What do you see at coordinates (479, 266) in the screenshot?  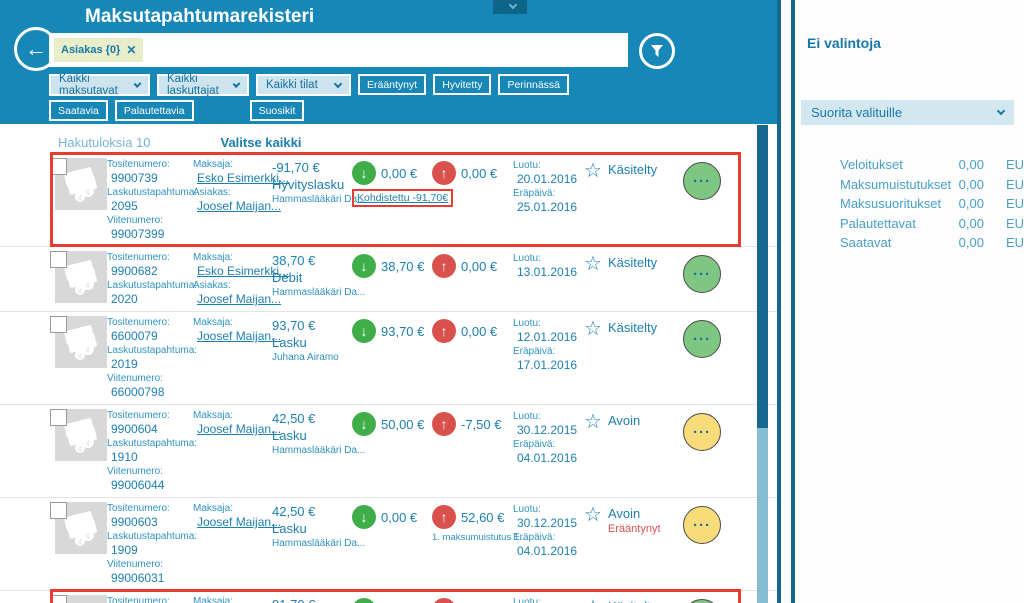 I see `charged-amount: 0,00 €` at bounding box center [479, 266].